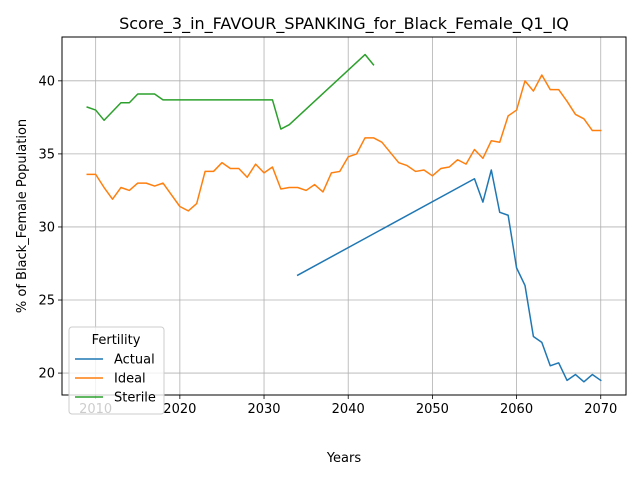  What do you see at coordinates (46, 227) in the screenshot?
I see `y-tick-label: 30` at bounding box center [46, 227].